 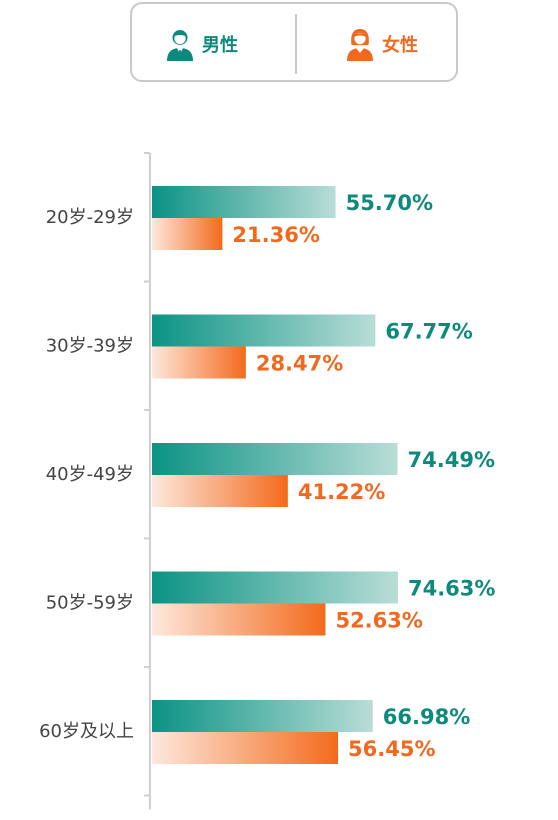 What do you see at coordinates (378, 621) in the screenshot?
I see `data-label-female: 52.63%` at bounding box center [378, 621].